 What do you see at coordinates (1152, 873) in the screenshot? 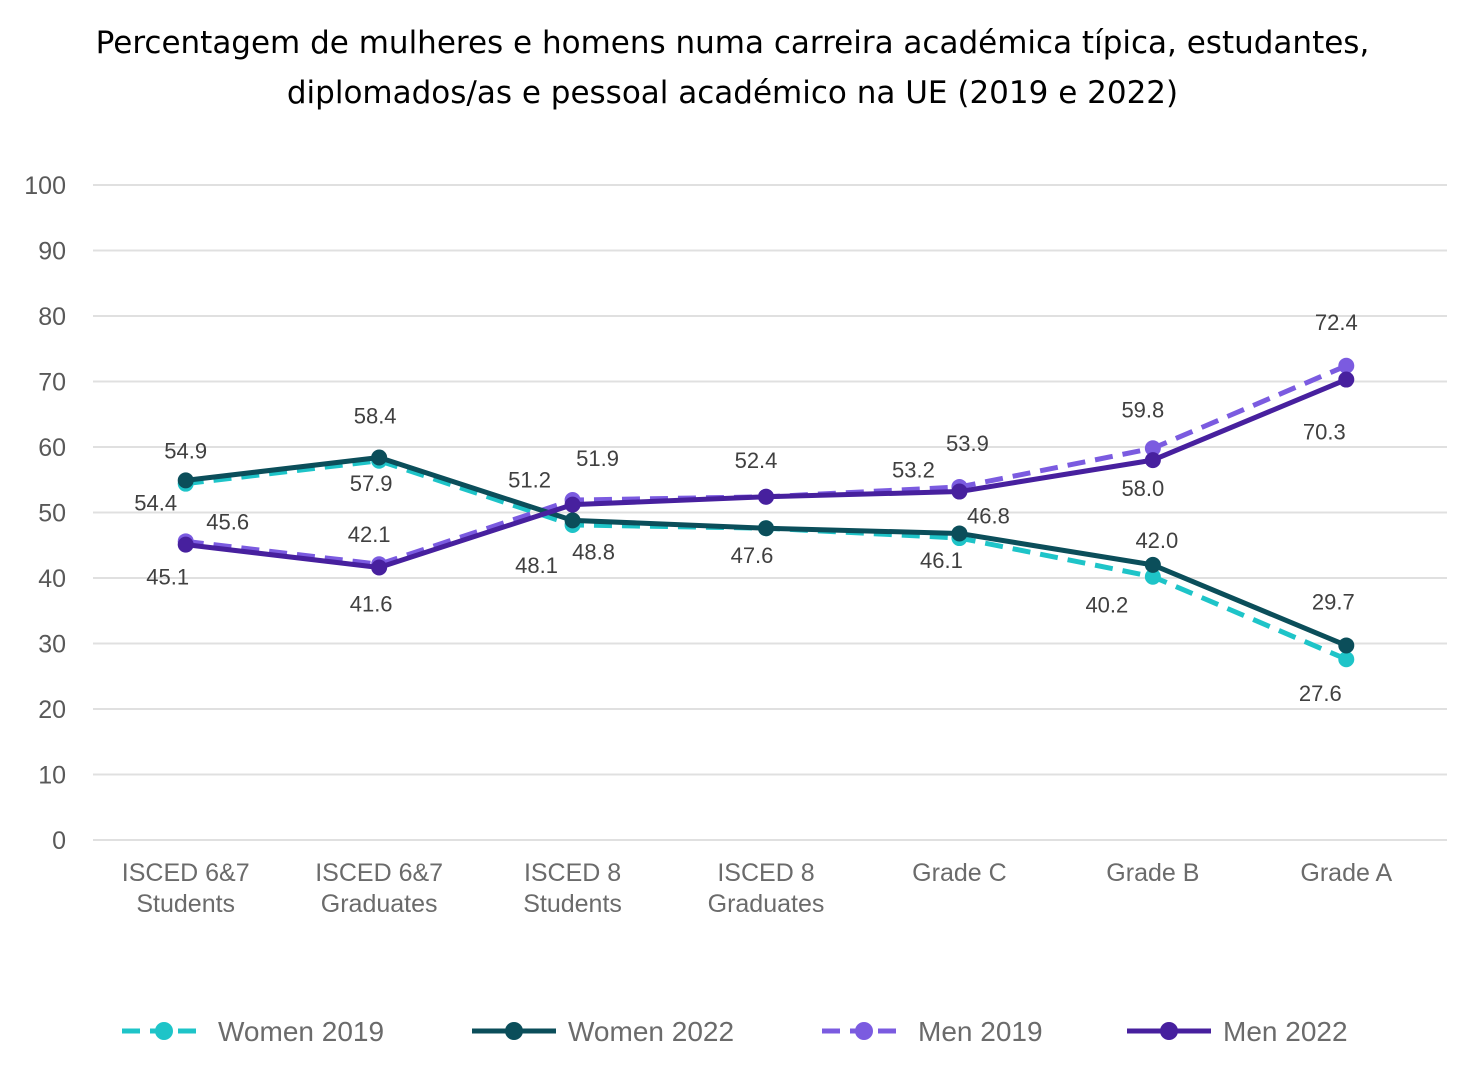
I see `x-tick-label: Grade B` at bounding box center [1152, 873].